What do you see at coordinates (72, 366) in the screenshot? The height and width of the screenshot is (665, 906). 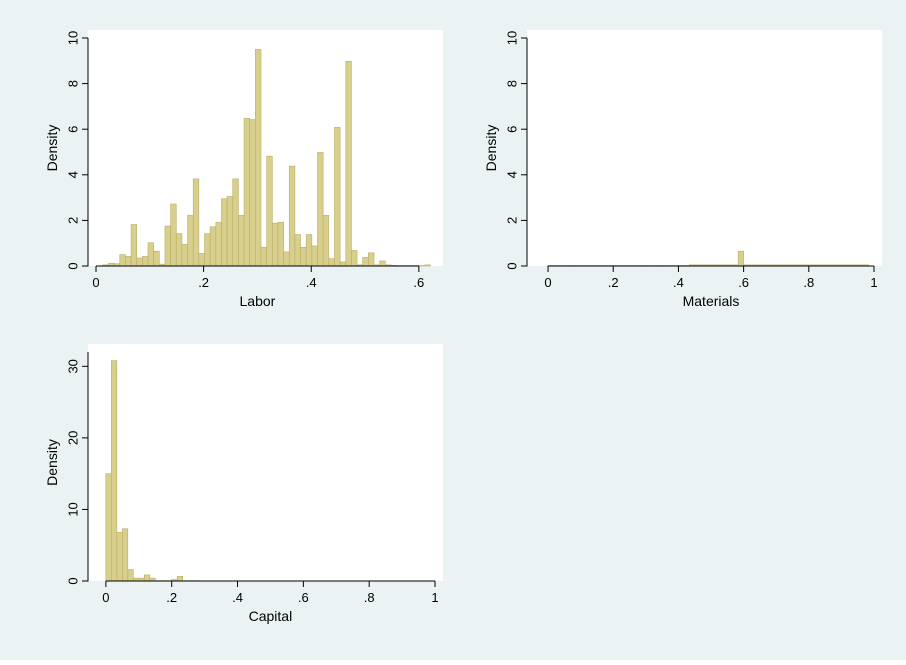 I see `y-tick-label: 30` at bounding box center [72, 366].